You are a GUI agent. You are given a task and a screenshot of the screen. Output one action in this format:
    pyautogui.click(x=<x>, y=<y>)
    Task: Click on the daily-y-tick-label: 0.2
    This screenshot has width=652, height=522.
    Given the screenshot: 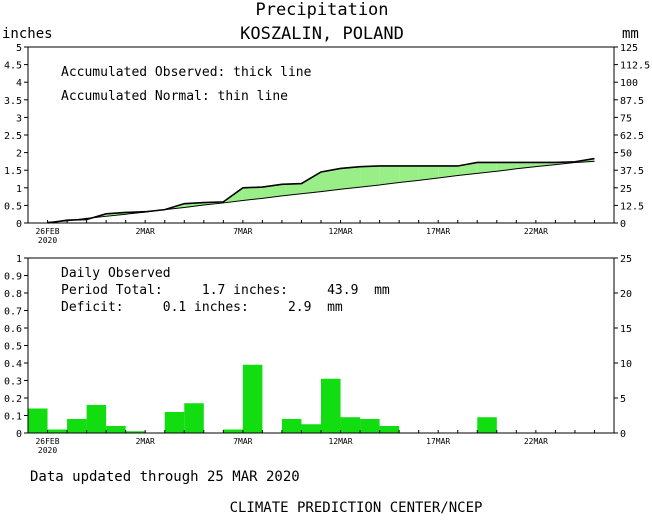 What is the action you would take?
    pyautogui.click(x=13, y=399)
    